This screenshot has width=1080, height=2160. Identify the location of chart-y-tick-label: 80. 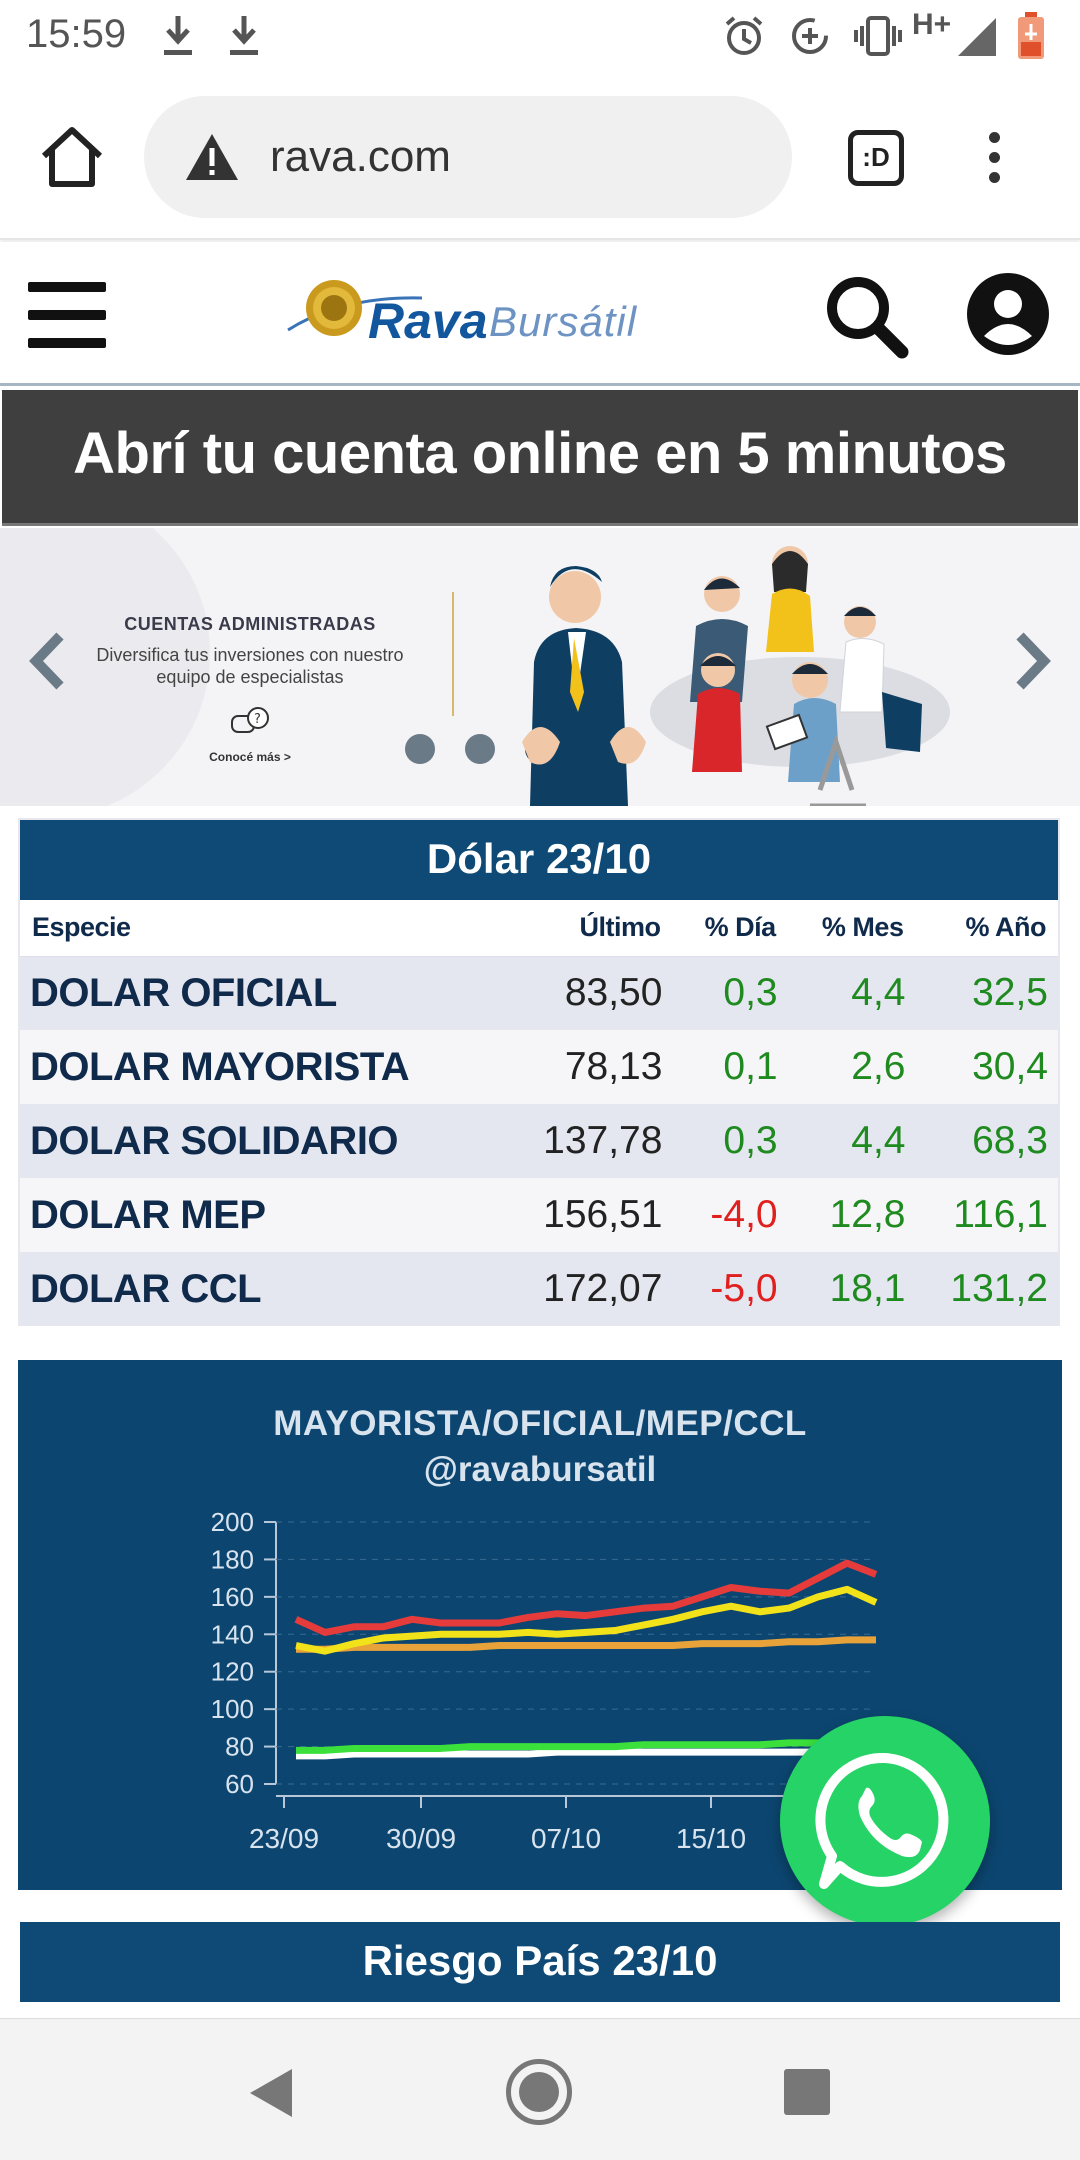
(239, 1747).